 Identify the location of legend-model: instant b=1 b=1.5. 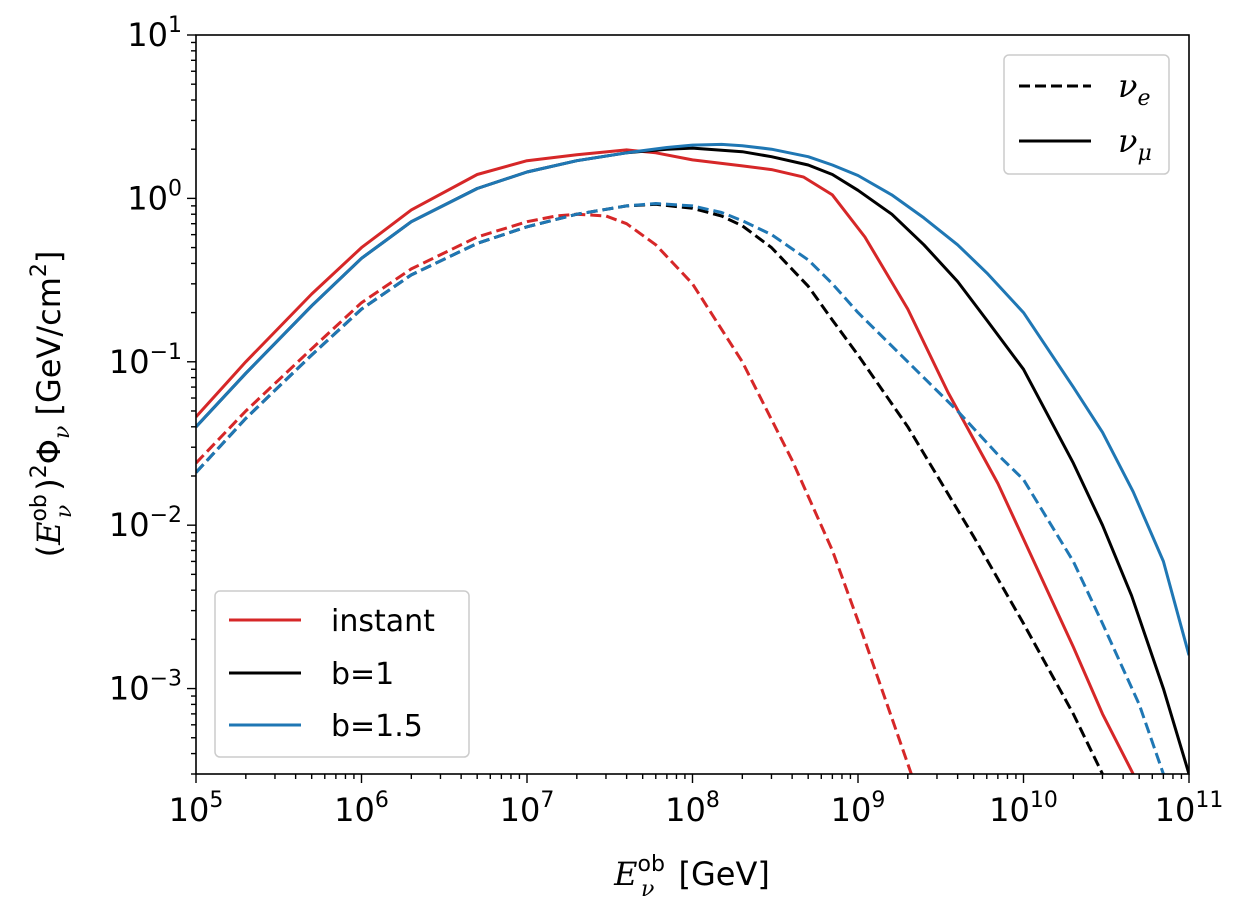
(342, 674).